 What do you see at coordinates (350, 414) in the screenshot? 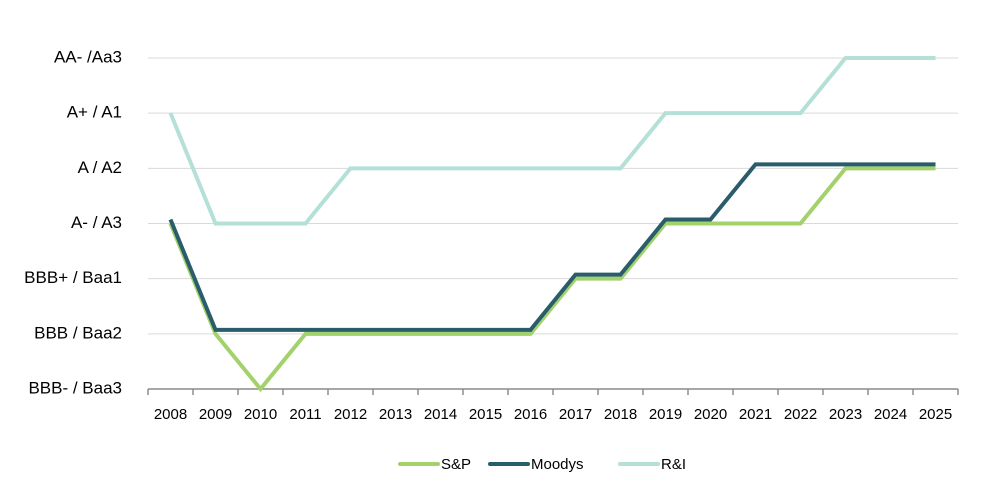
I see `x-tick-label: 2012` at bounding box center [350, 414].